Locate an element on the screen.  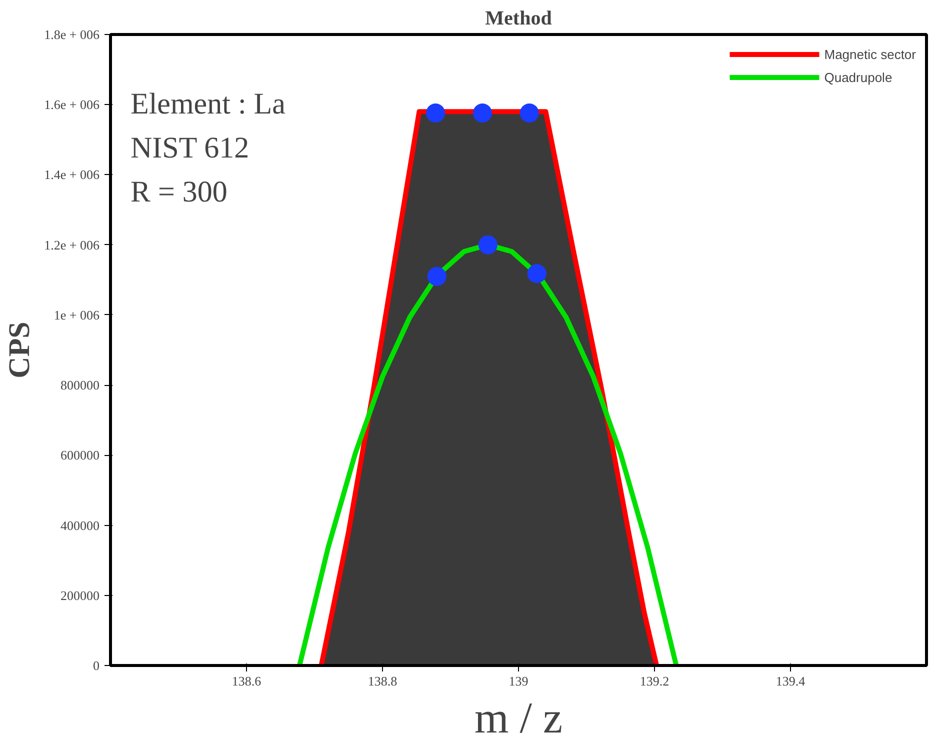
x-tick-label: 138.6 is located at coordinates (247, 681).